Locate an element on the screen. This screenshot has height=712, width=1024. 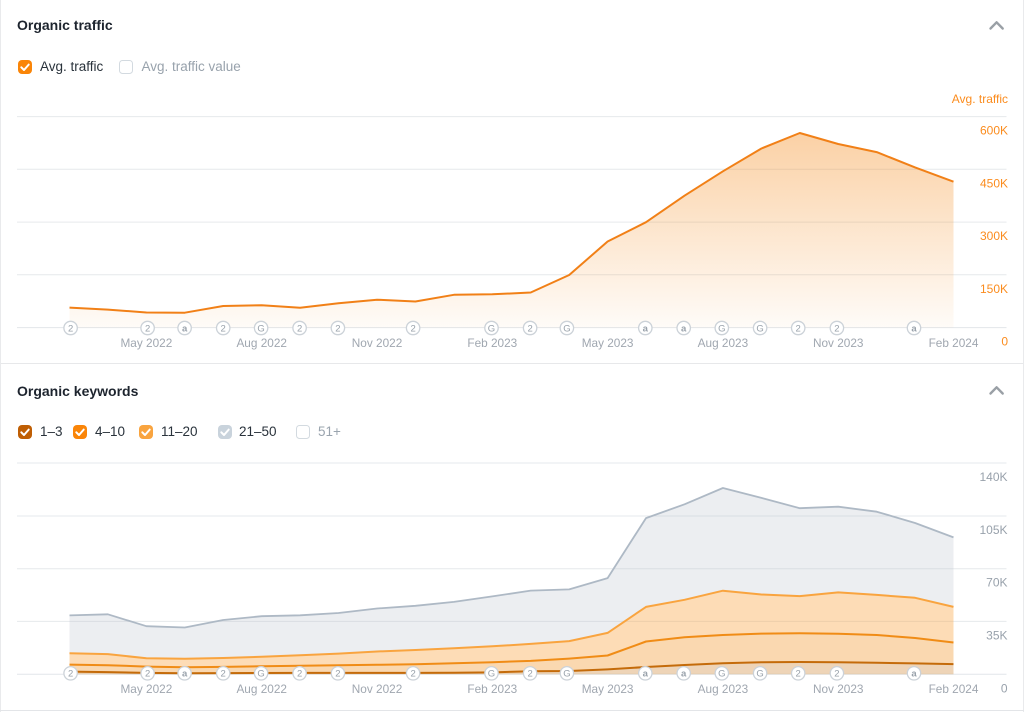
svg-text: 600K is located at coordinates (994, 131).